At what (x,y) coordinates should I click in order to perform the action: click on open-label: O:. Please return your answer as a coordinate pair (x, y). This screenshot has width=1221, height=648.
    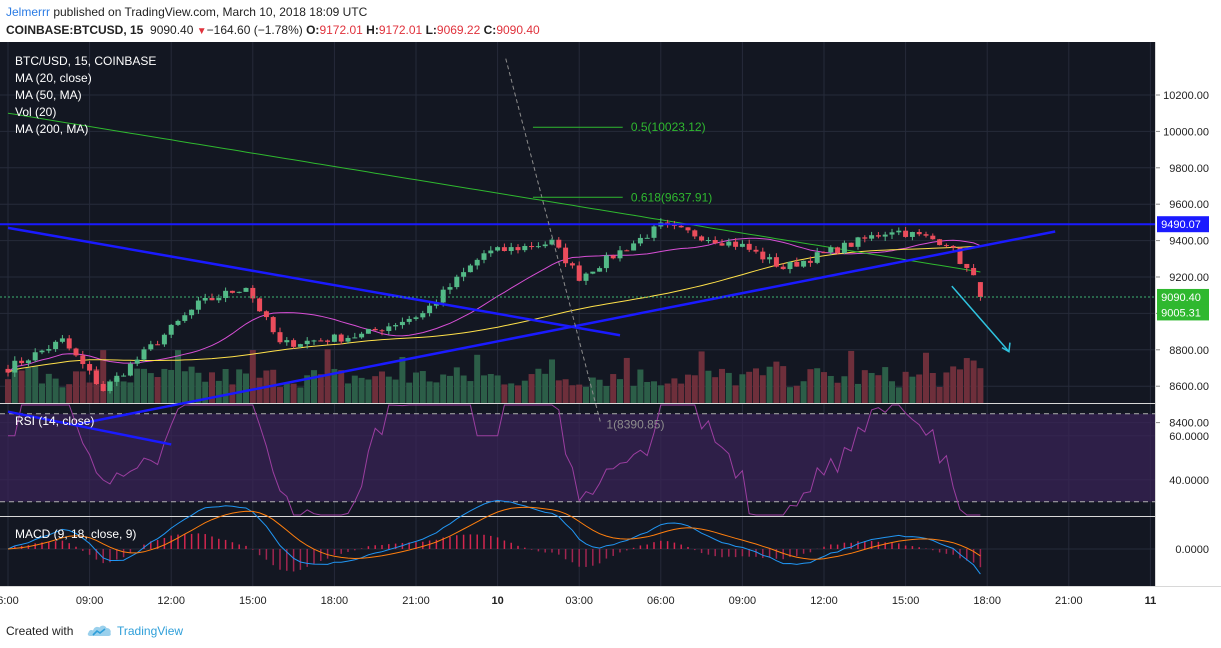
    Looking at the image, I should click on (313, 30).